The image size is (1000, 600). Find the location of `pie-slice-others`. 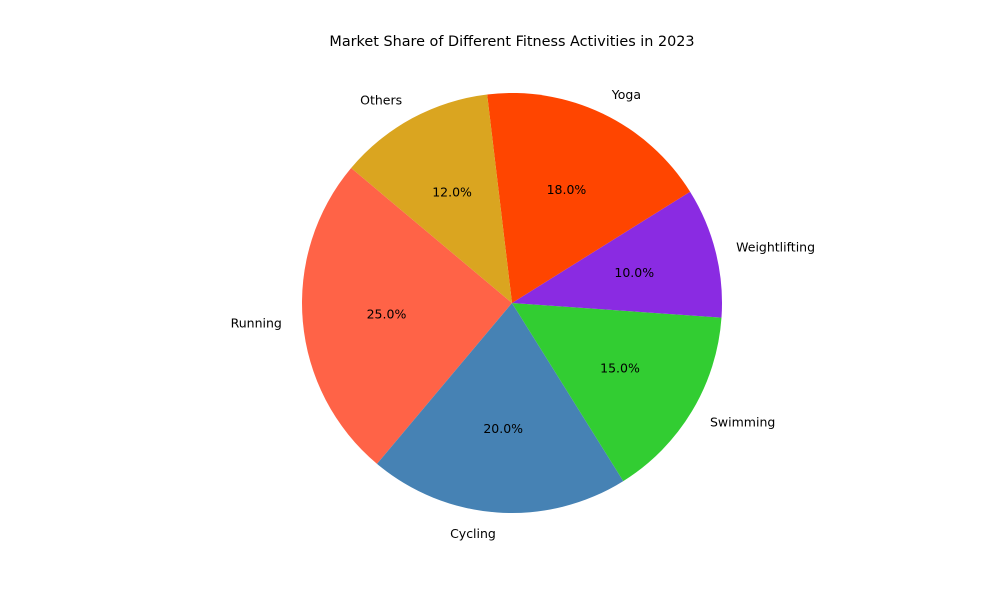

pie-slice-others is located at coordinates (431, 199).